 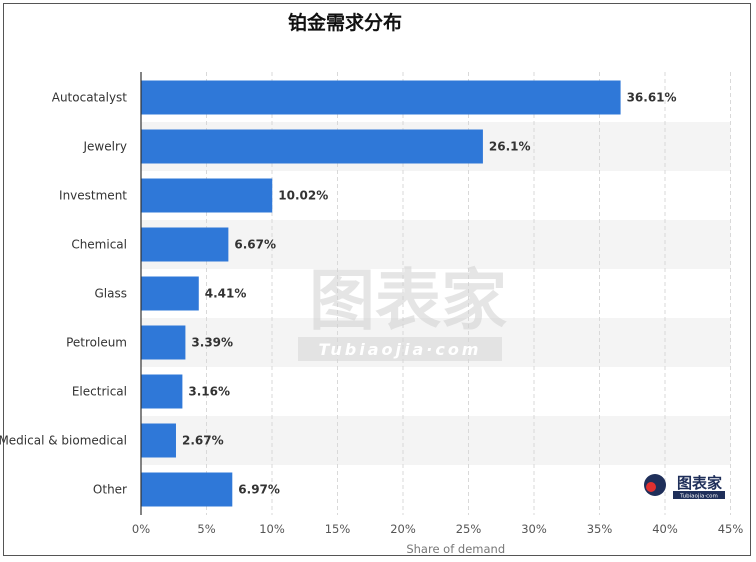 I want to click on watermark-sub-band, so click(x=400, y=349).